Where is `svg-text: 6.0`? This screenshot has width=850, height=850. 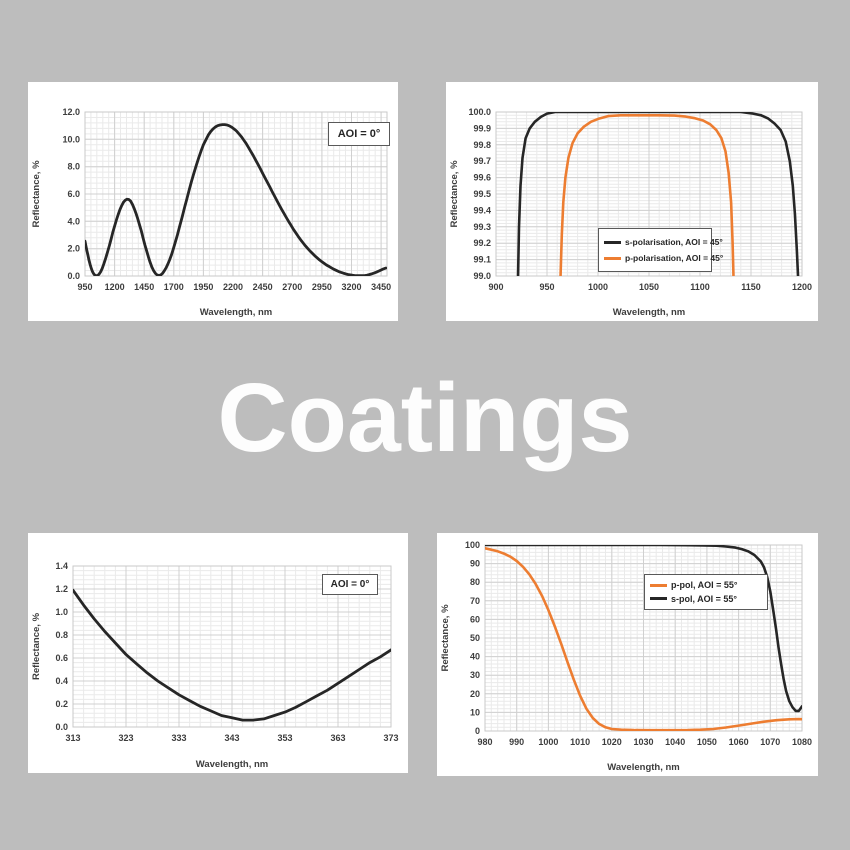
svg-text: 6.0 is located at coordinates (73, 194).